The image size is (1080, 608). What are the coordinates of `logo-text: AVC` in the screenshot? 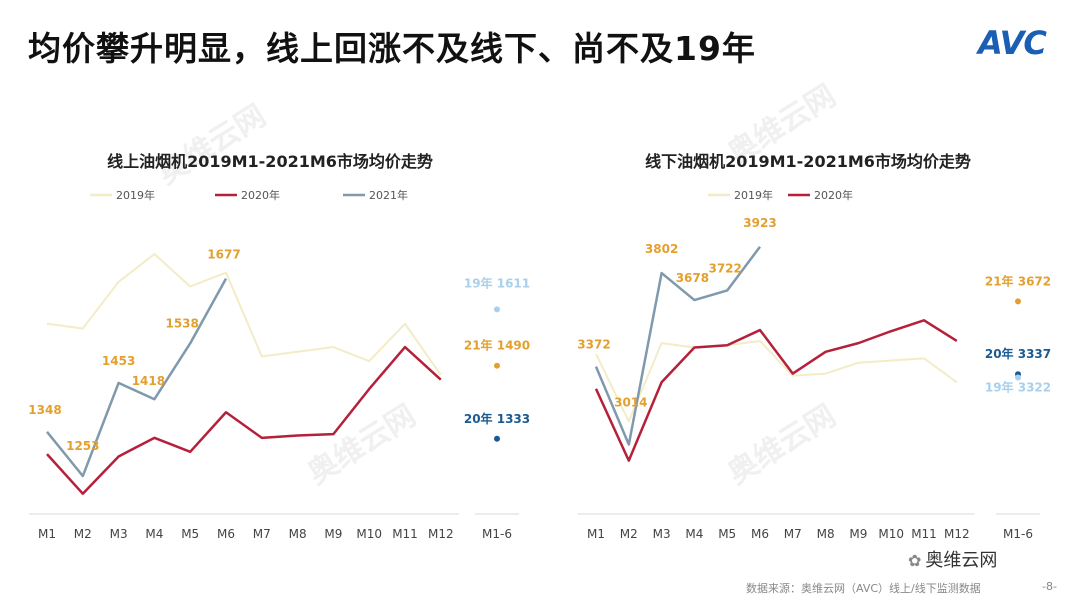 It's located at (1012, 43).